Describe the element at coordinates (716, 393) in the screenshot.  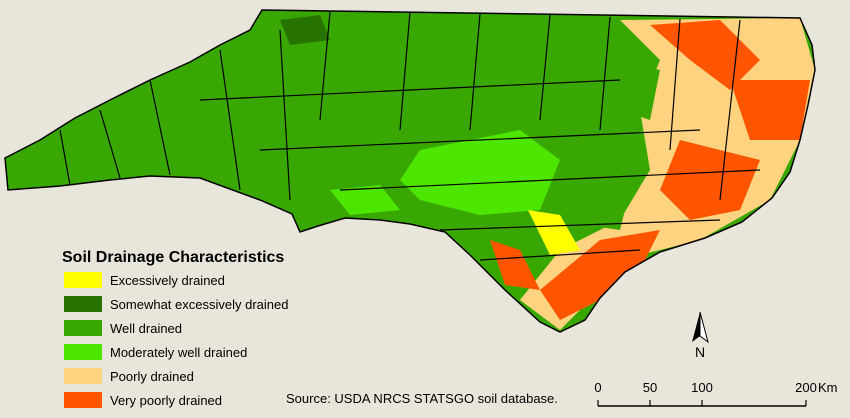
I see `scale-bar: 0 50 100 200 Km` at that location.